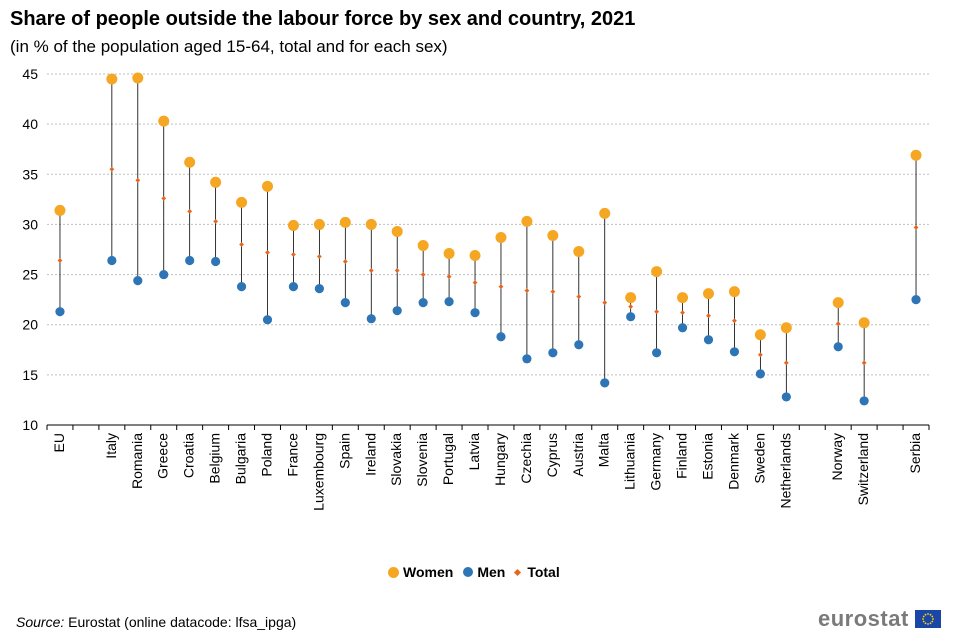  What do you see at coordinates (180, 622) in the screenshot?
I see `source-text: Eurostat (online datacode: lfsa_ipga)` at bounding box center [180, 622].